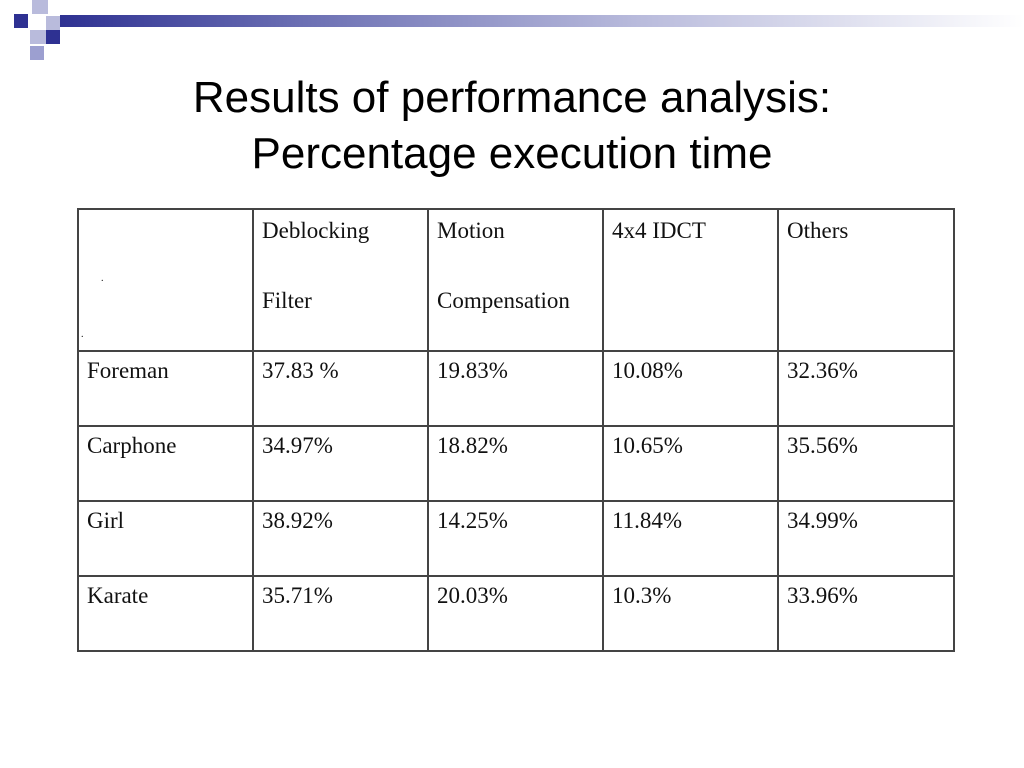  I want to click on table-row: Girl 38.92% 14.25% 11.84% 34.99%, so click(516, 538).